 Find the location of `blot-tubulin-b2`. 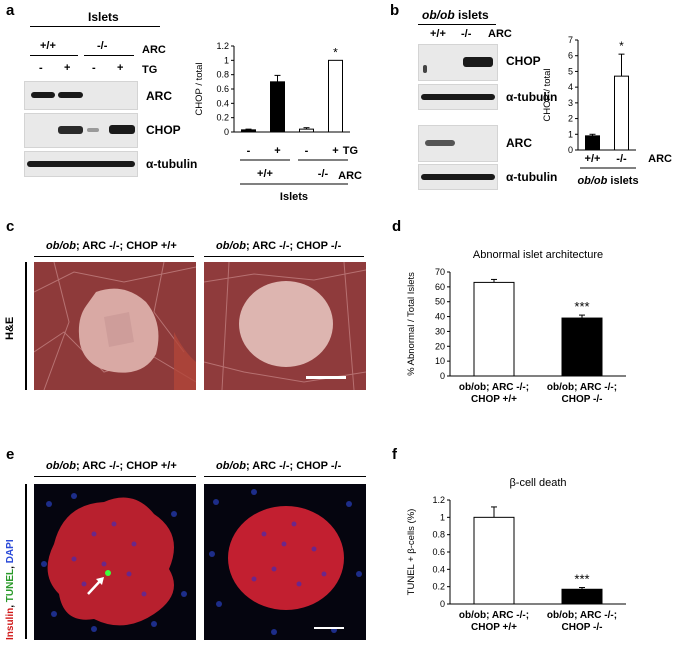

blot-tubulin-b2 is located at coordinates (458, 177).